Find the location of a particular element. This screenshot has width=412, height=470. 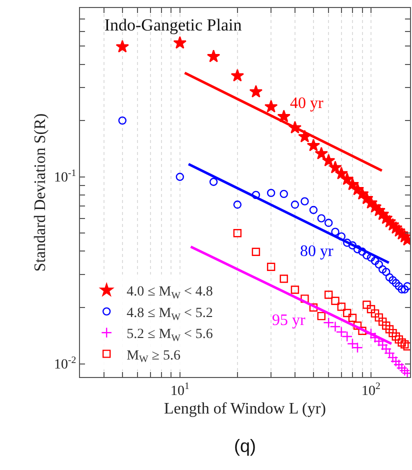

y-axis-title: Standard Deviation S(R) is located at coordinates (40, 192).